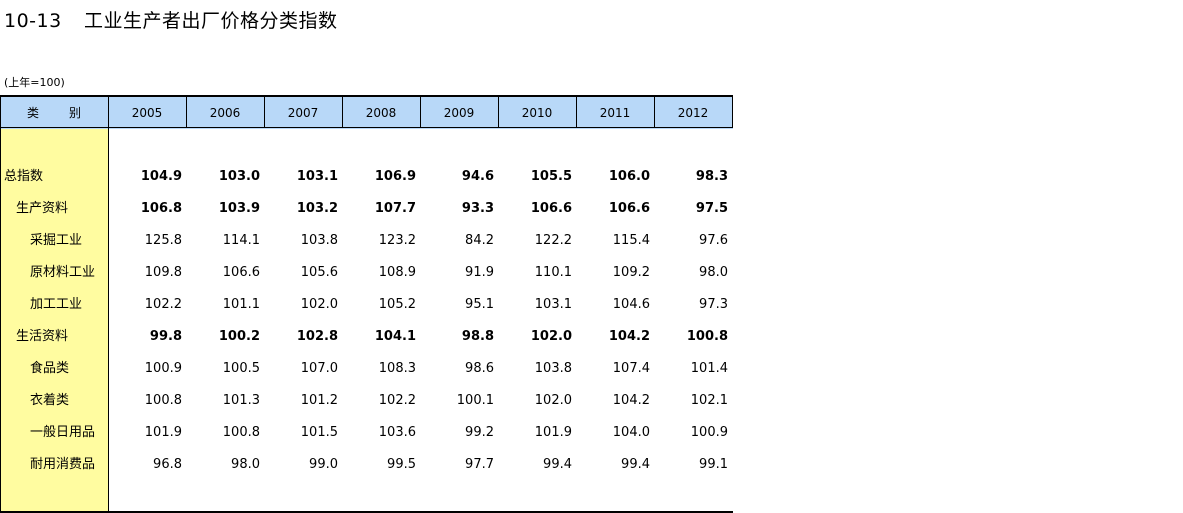  What do you see at coordinates (631, 368) in the screenshot?
I see `value-cell: 107.4` at bounding box center [631, 368].